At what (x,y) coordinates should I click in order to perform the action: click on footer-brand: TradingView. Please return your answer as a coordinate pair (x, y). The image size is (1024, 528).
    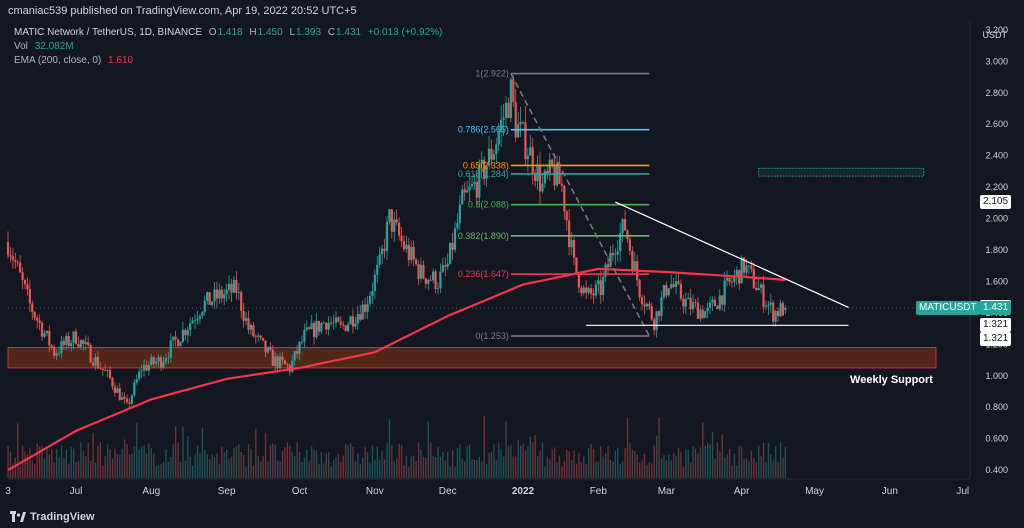
    Looking at the image, I should click on (62, 517).